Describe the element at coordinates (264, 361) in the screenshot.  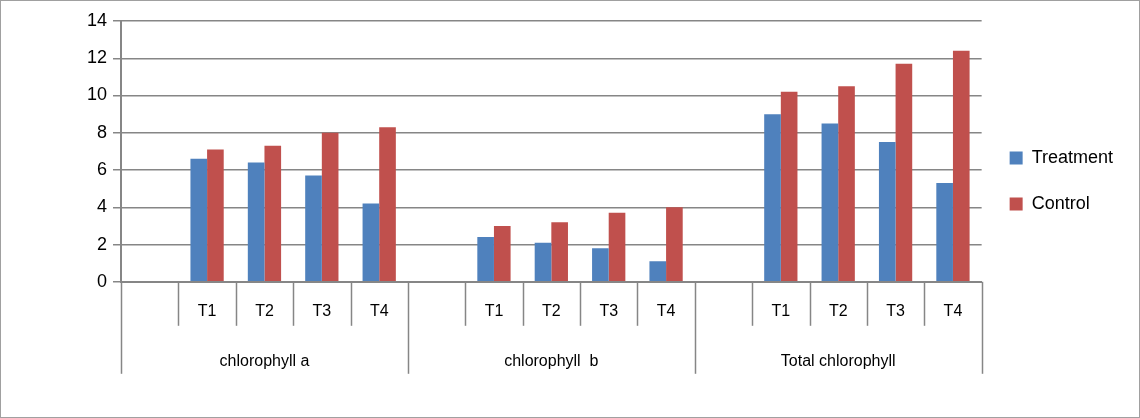
I see `text: chlorophyll a` at that location.